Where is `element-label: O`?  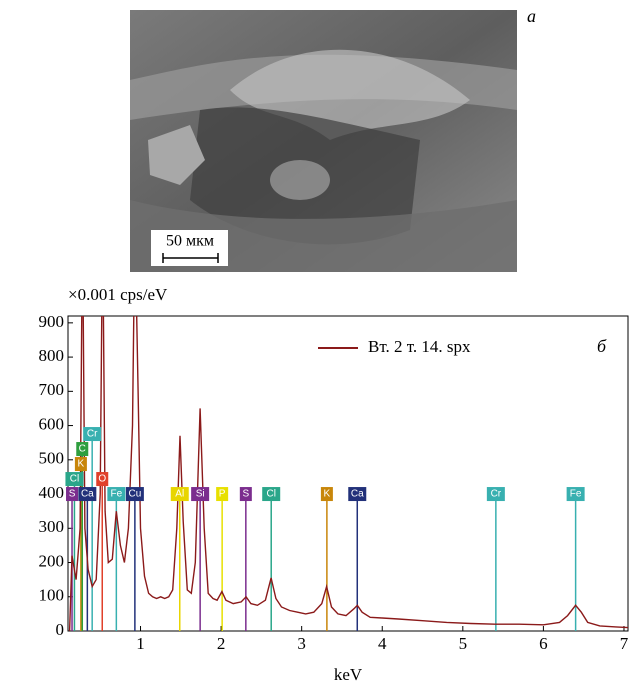 element-label: O is located at coordinates (102, 479).